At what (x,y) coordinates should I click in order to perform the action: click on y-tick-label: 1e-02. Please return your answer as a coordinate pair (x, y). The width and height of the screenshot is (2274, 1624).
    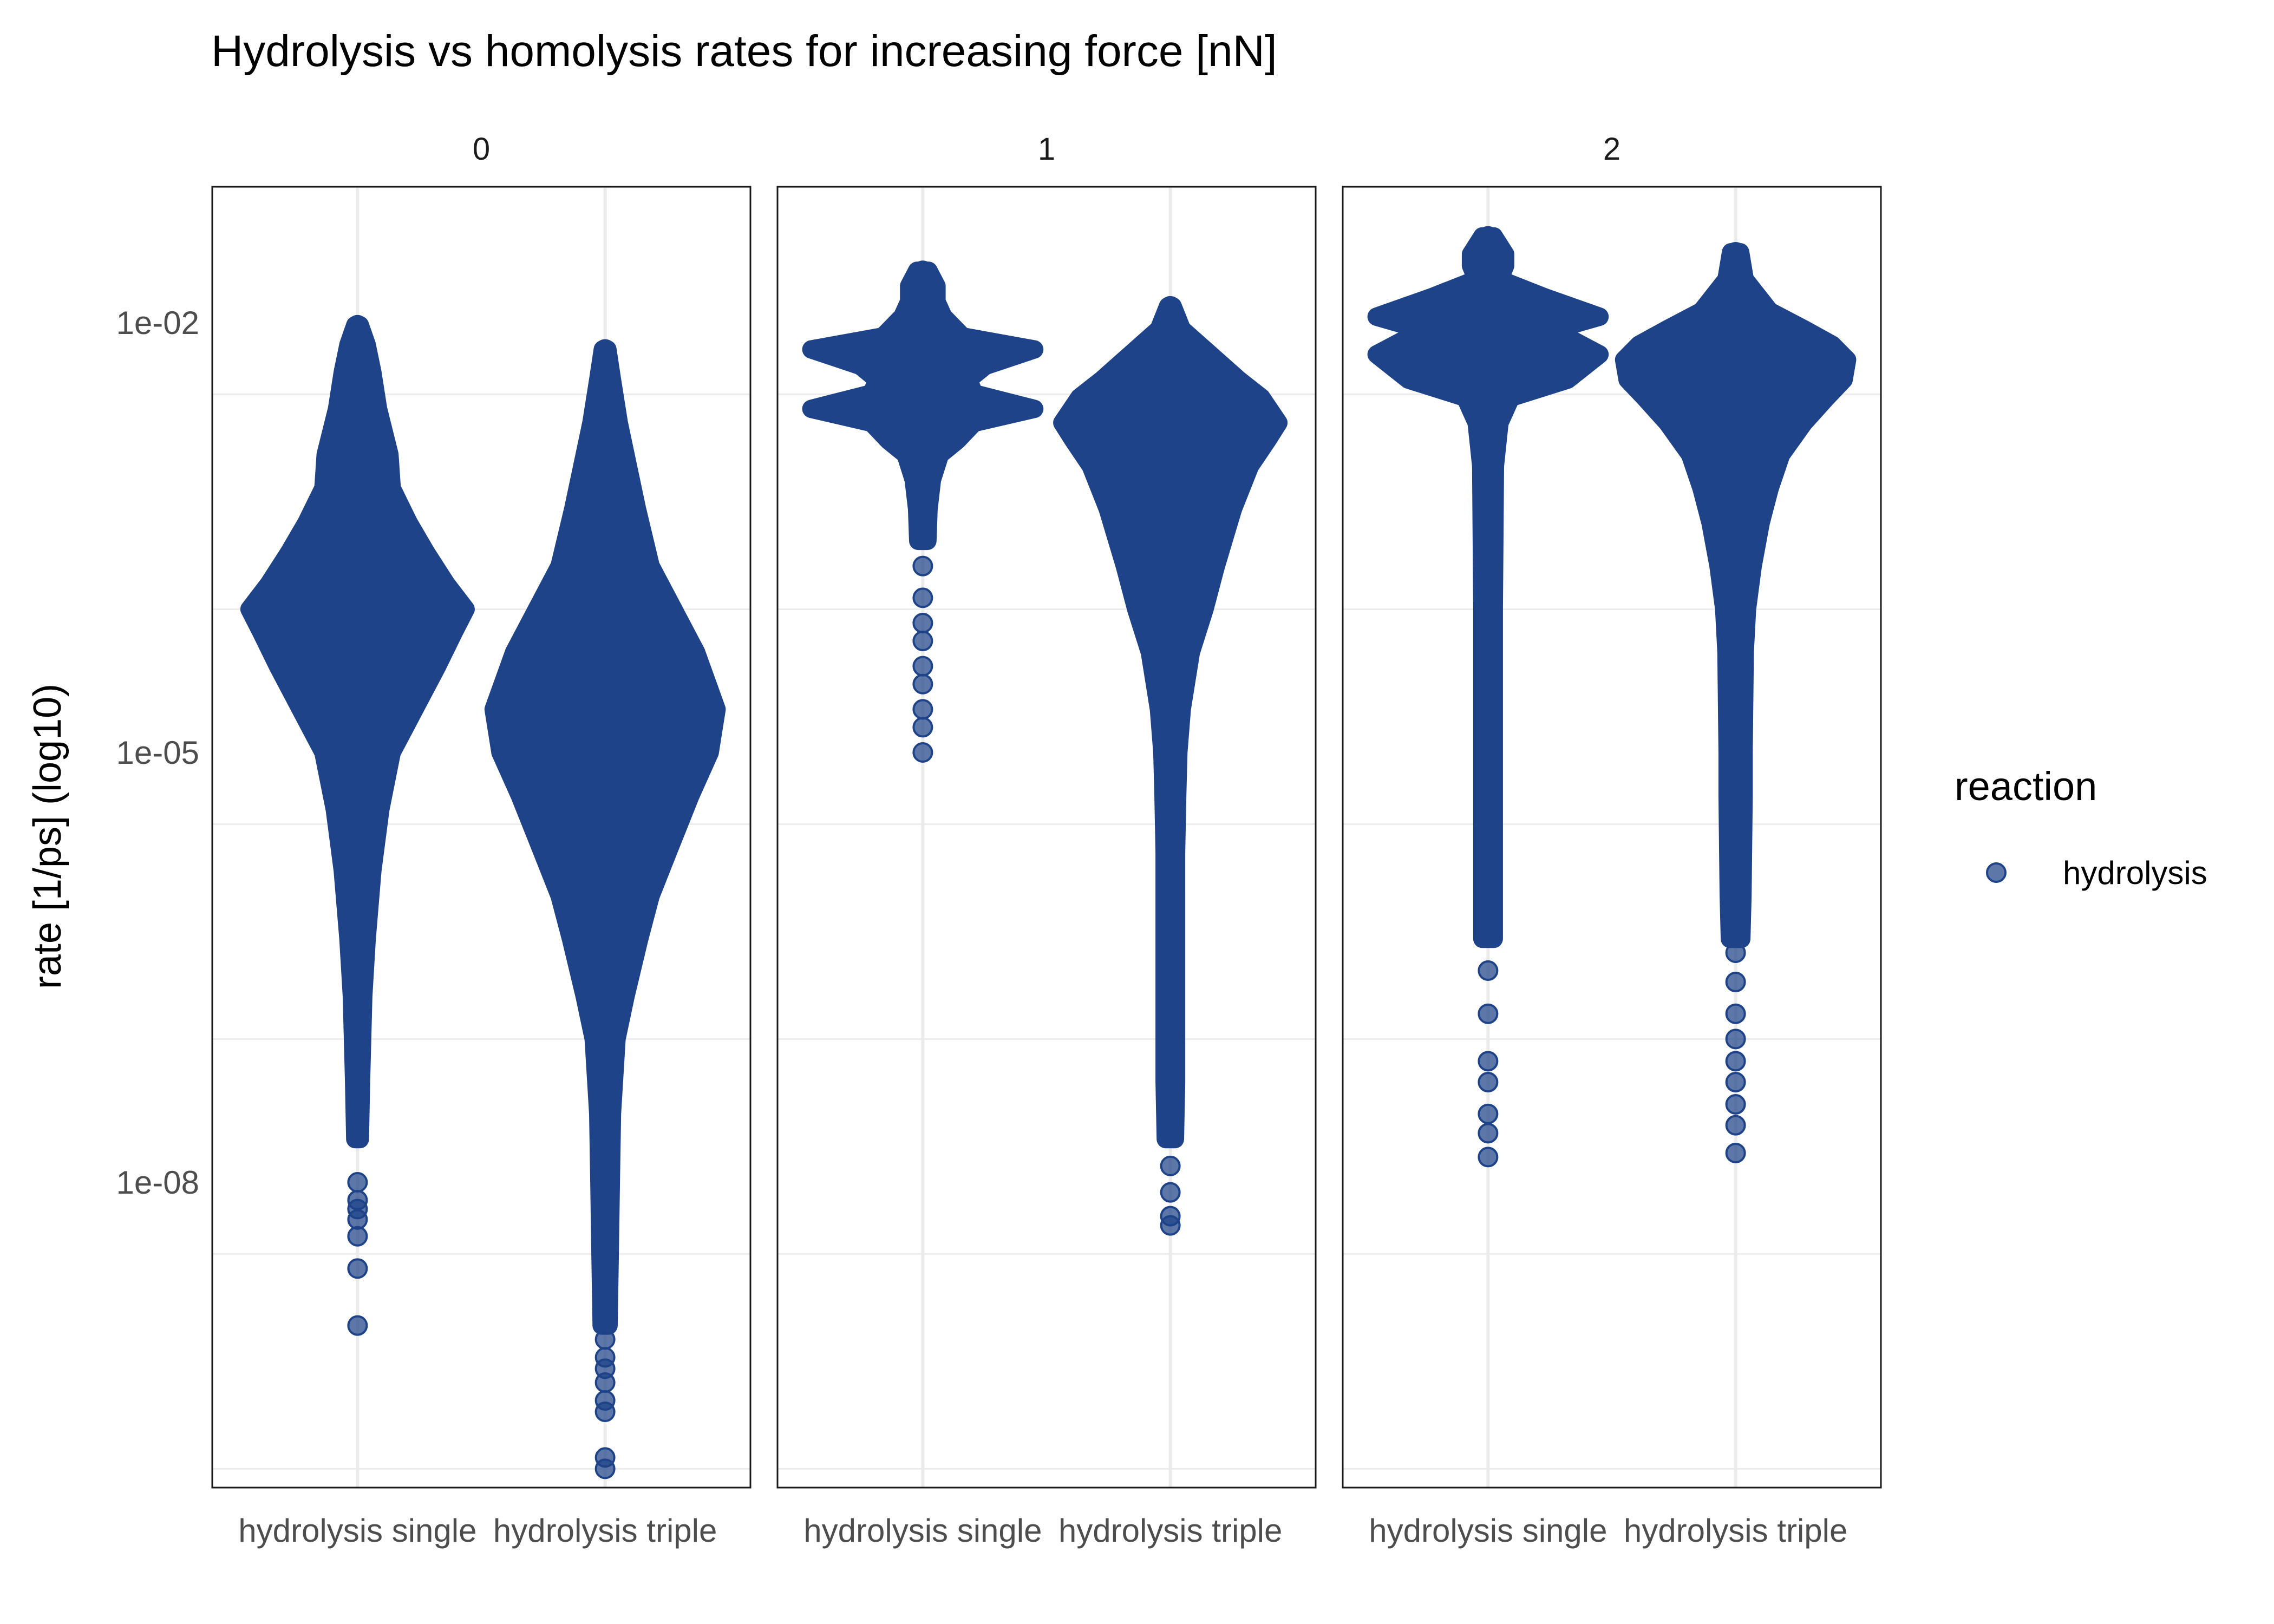
    Looking at the image, I should click on (158, 323).